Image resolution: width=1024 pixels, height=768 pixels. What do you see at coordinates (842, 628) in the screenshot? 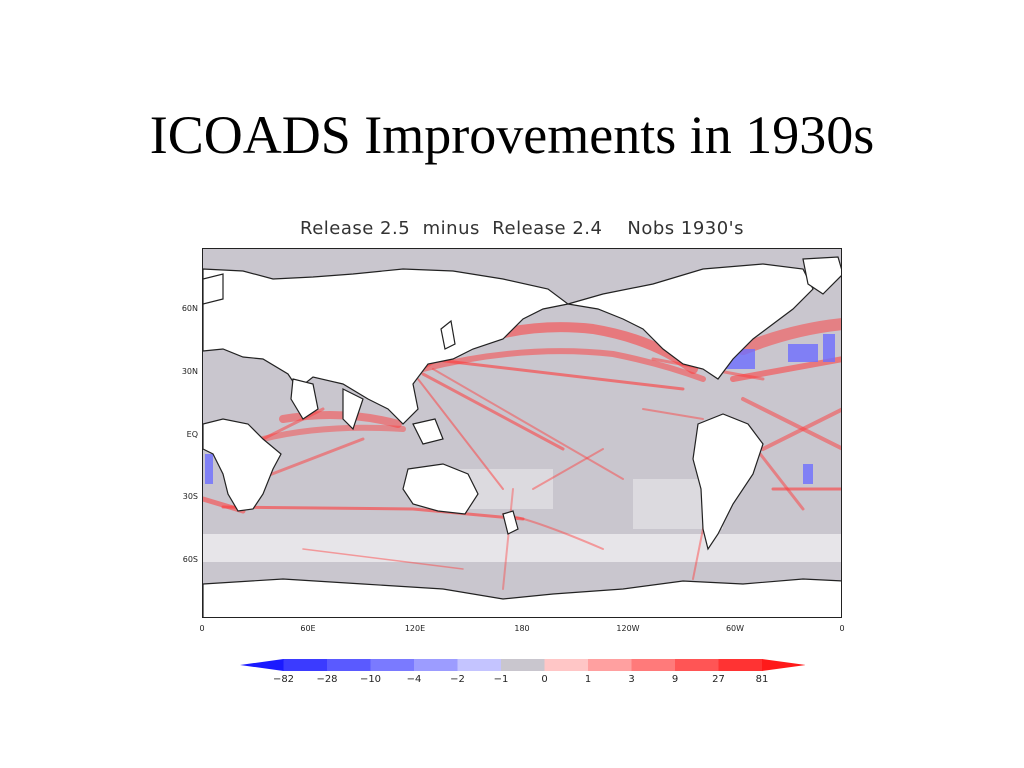
I see `lon-label-0-right: 0` at bounding box center [842, 628].